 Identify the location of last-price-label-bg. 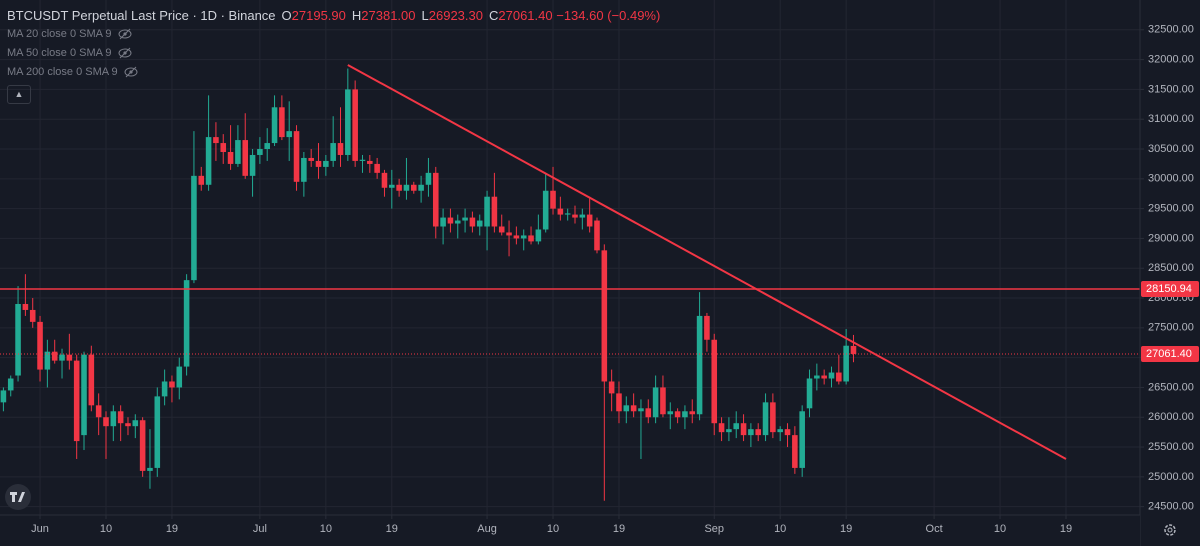
(1170, 353).